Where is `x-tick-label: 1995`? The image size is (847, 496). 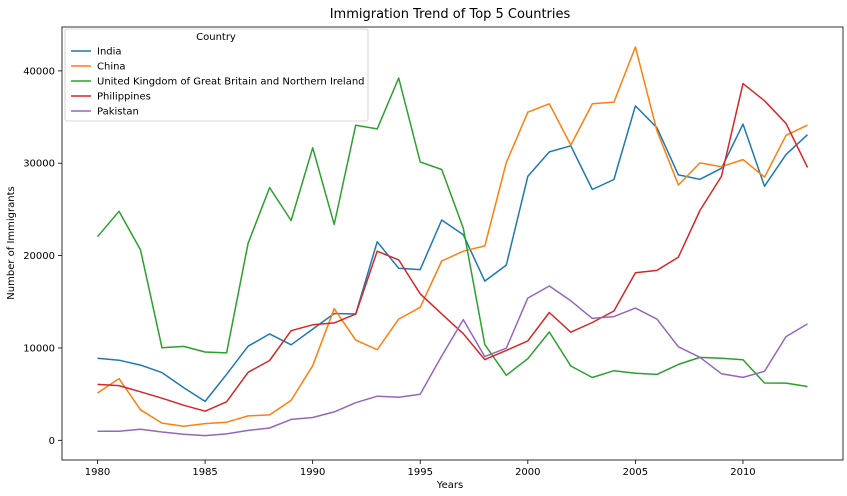 x-tick-label: 1995 is located at coordinates (420, 472).